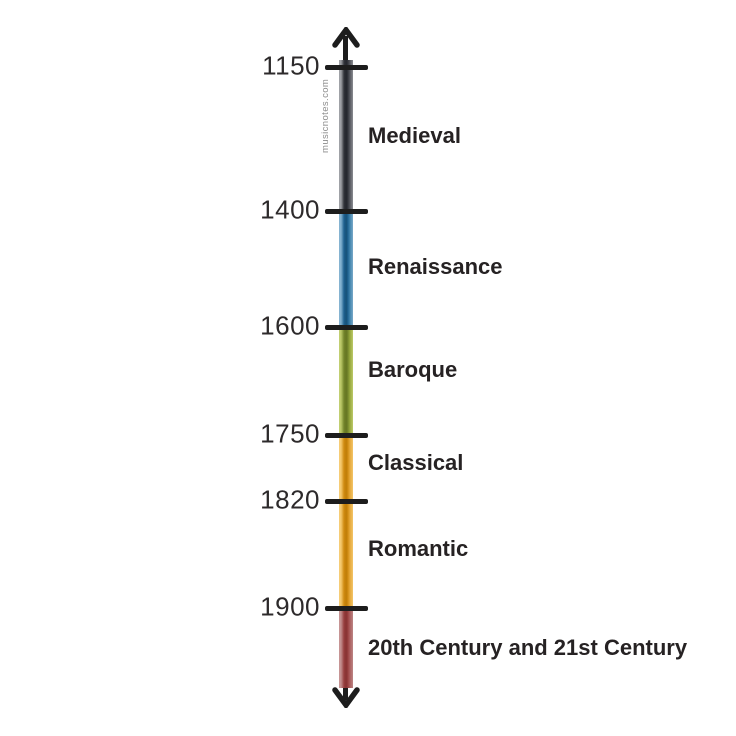  I want to click on arrow-down-icon, so click(346, 697).